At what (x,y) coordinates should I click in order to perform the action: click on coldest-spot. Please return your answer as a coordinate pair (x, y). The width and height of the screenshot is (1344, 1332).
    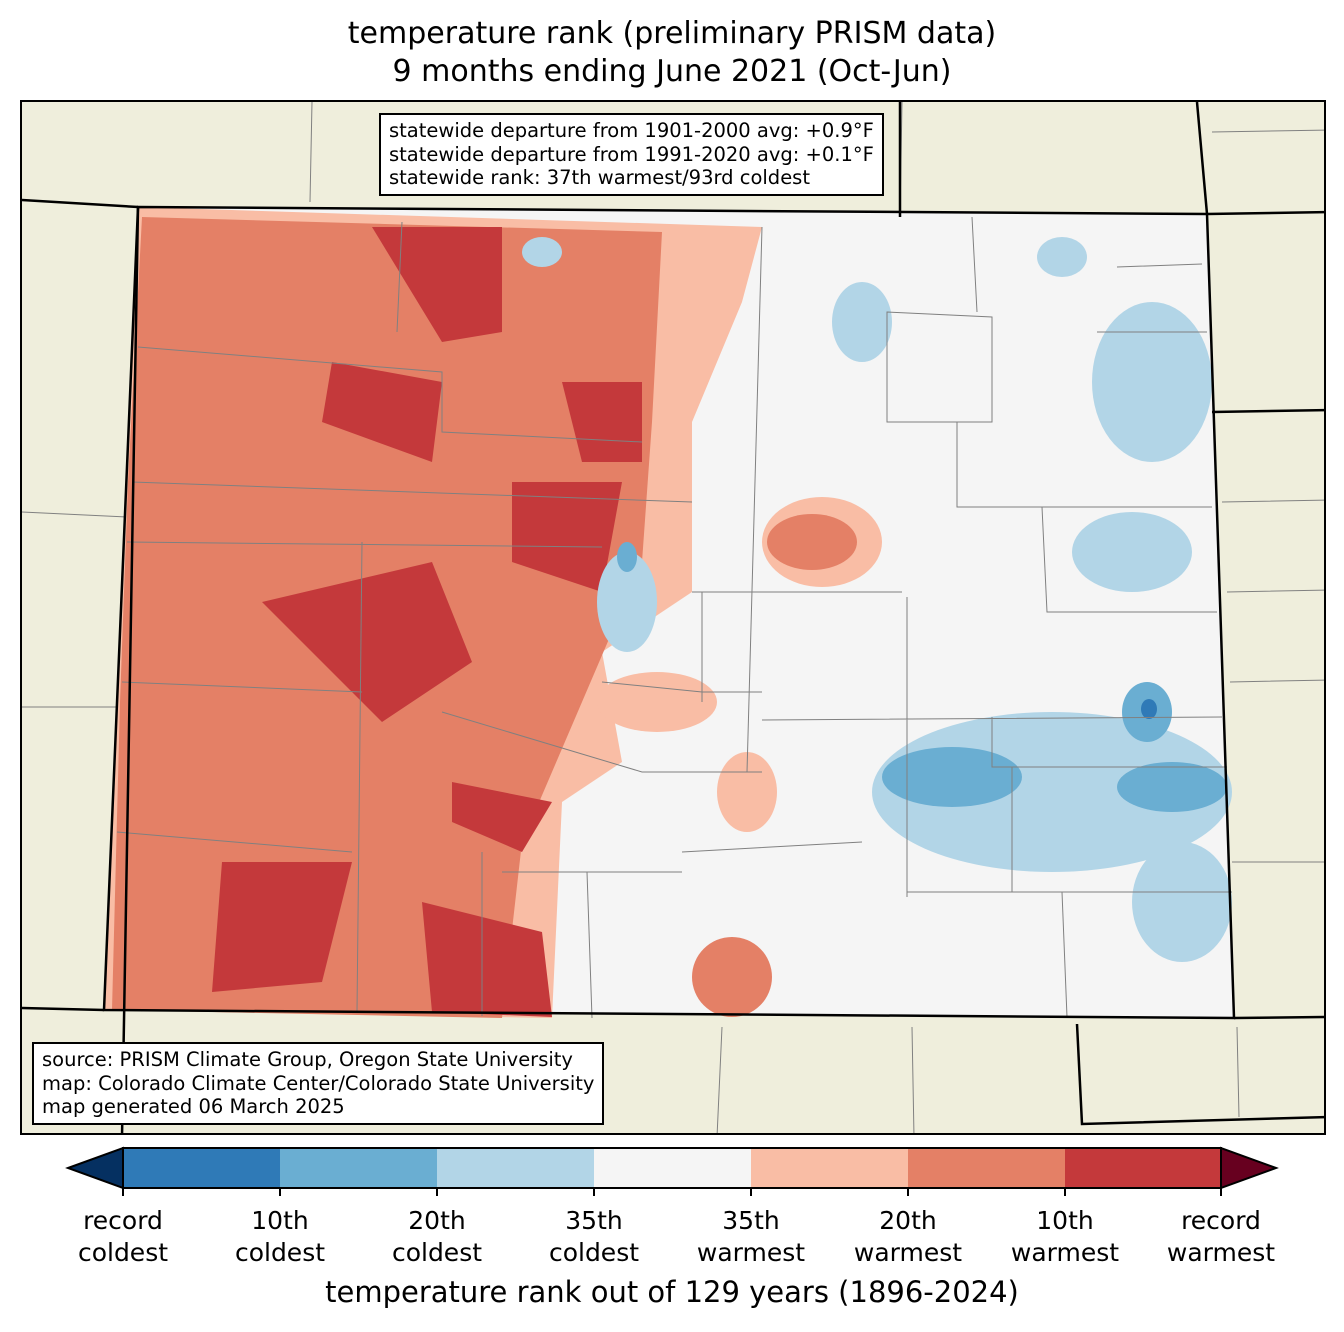
    Looking at the image, I should click on (1149, 709).